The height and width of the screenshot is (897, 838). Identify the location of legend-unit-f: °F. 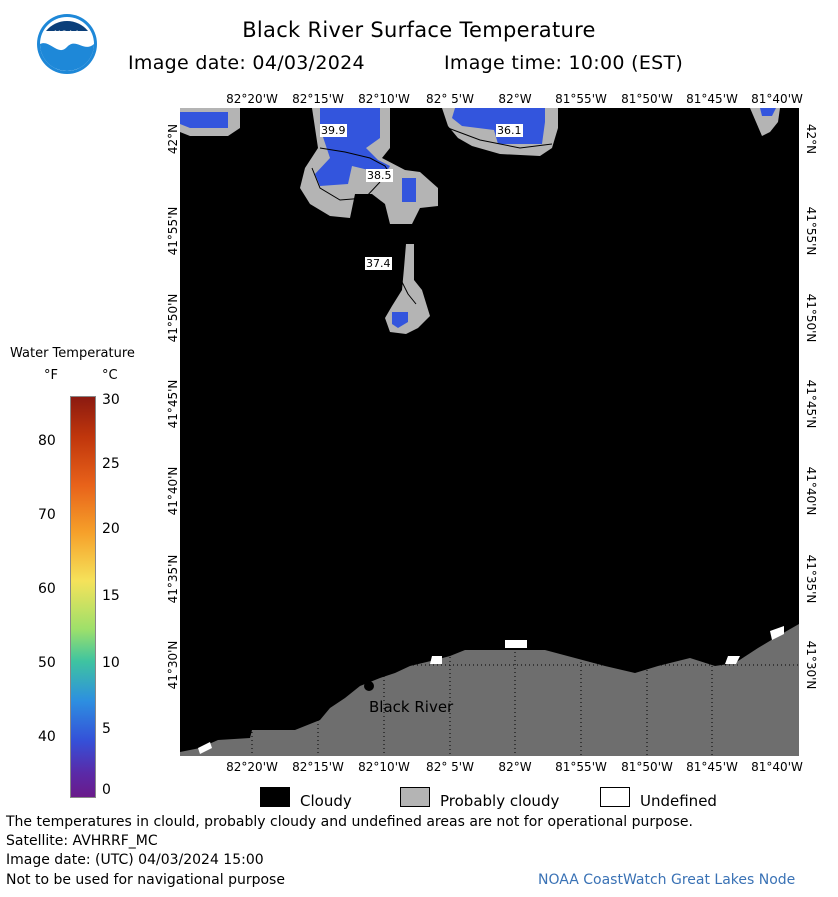
(51, 375).